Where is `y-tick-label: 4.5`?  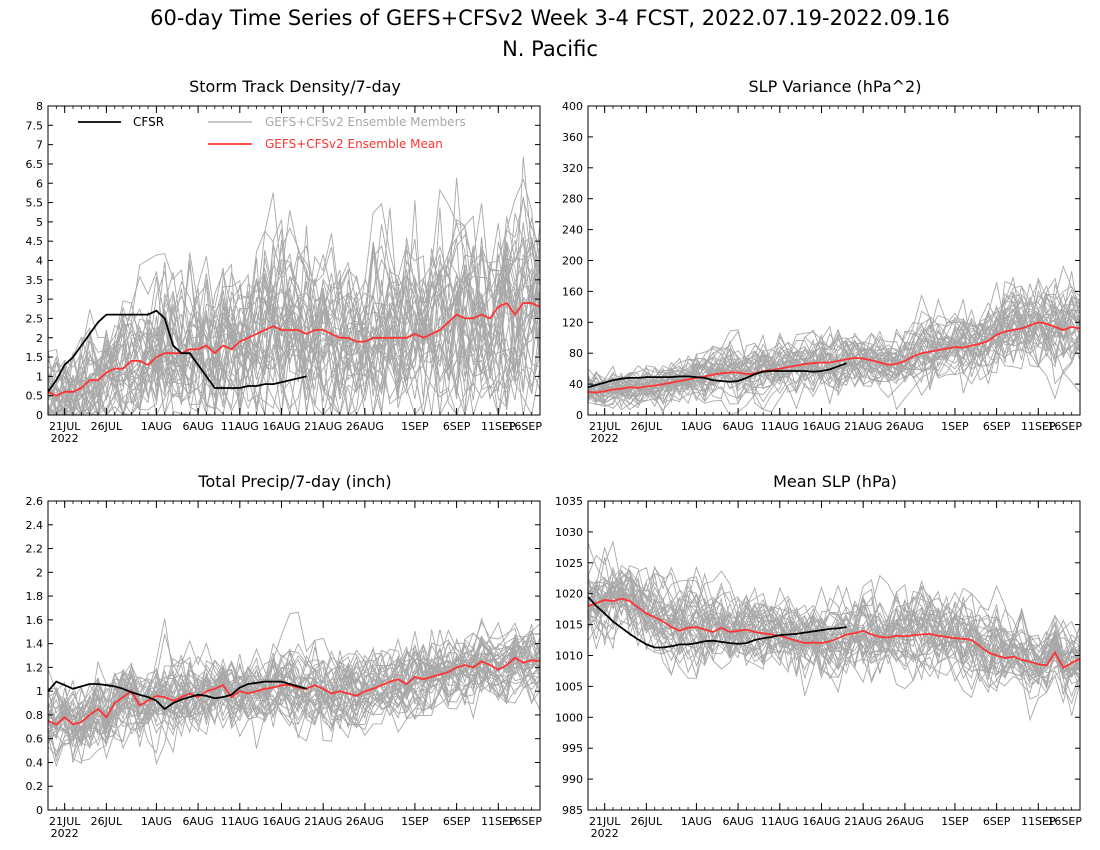 y-tick-label: 4.5 is located at coordinates (35, 241).